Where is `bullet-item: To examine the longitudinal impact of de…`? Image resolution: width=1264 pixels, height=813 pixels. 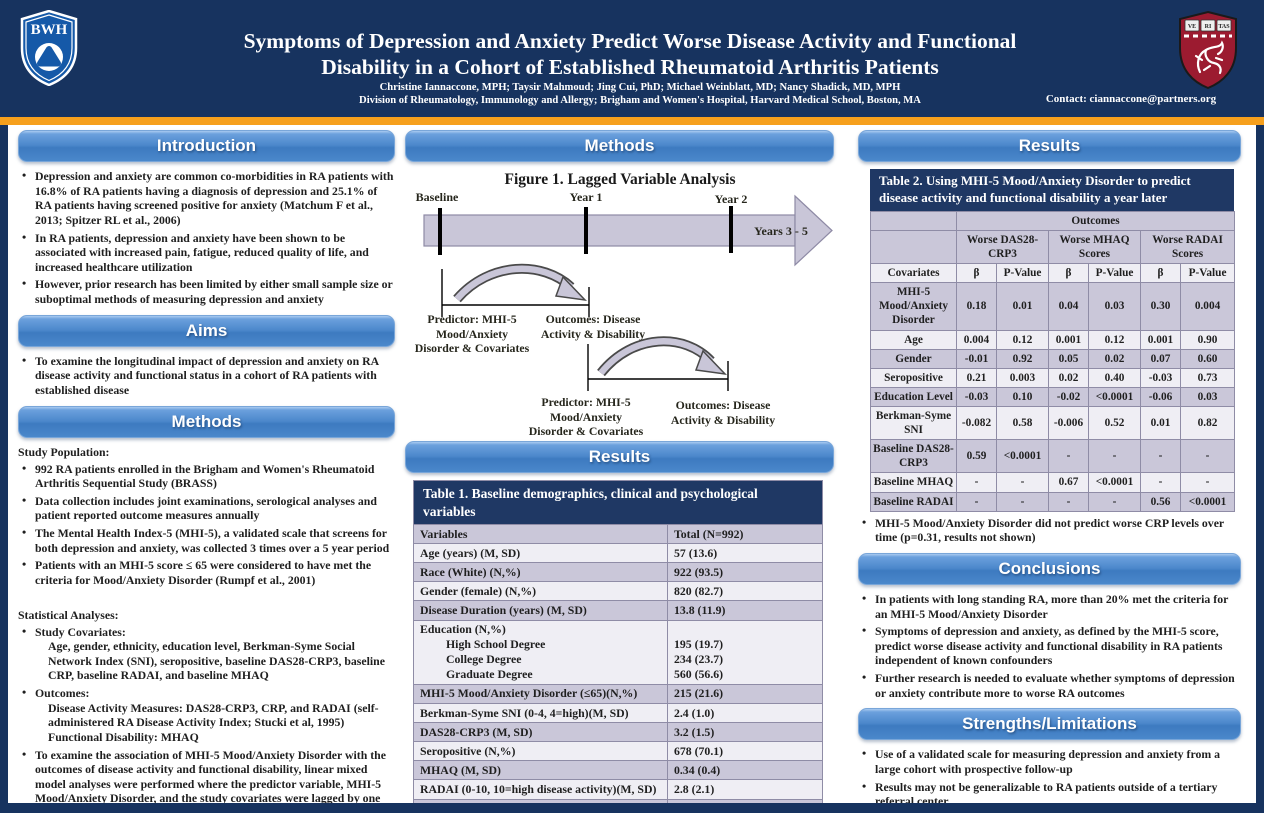 bullet-item: To examine the longitudinal impact of de… is located at coordinates (206, 375).